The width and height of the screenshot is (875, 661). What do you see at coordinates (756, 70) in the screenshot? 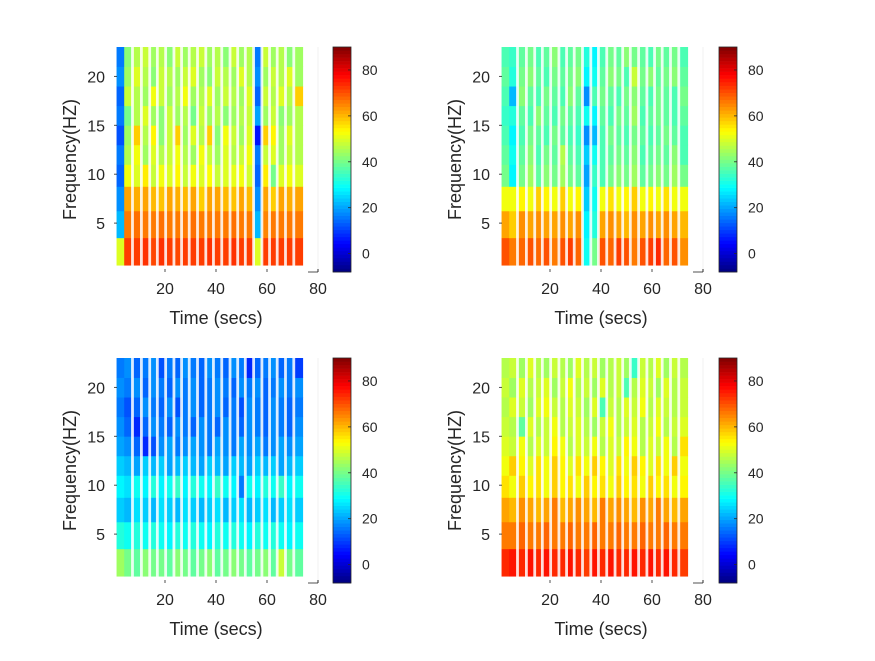
I see `colorbar-tick-label: 80` at bounding box center [756, 70].